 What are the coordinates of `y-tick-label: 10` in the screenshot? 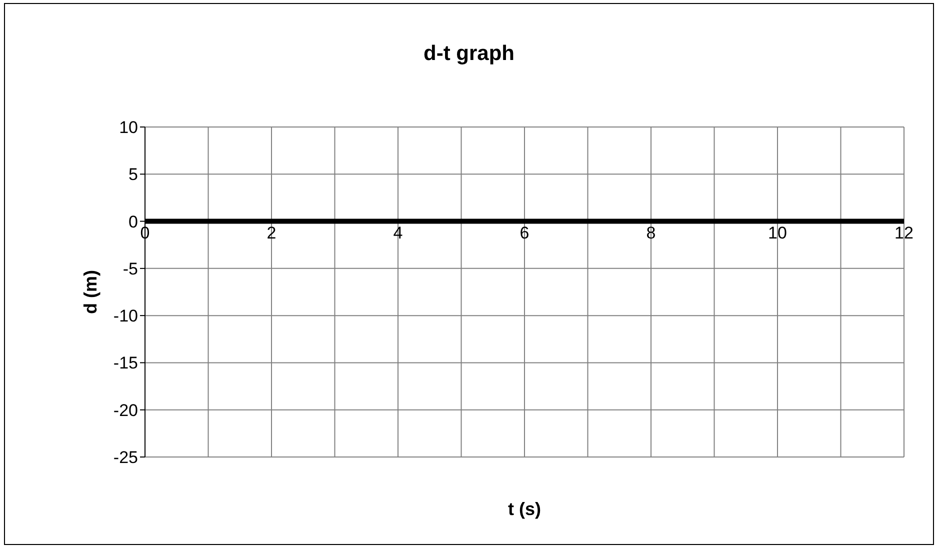 It's located at (128, 128).